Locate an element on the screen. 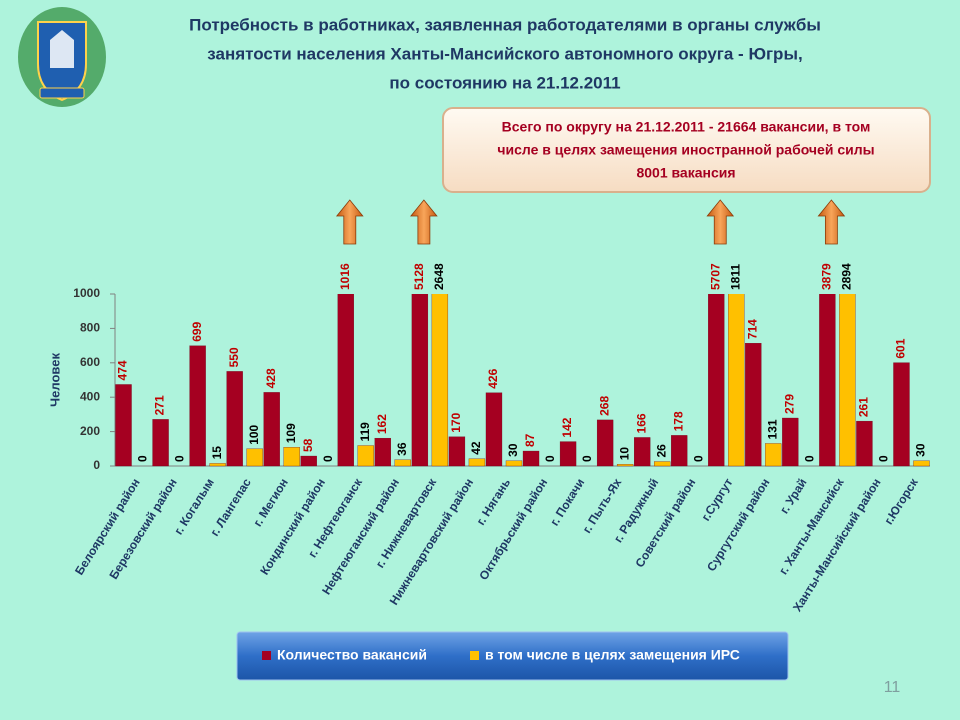  data-label: 428 is located at coordinates (271, 378).